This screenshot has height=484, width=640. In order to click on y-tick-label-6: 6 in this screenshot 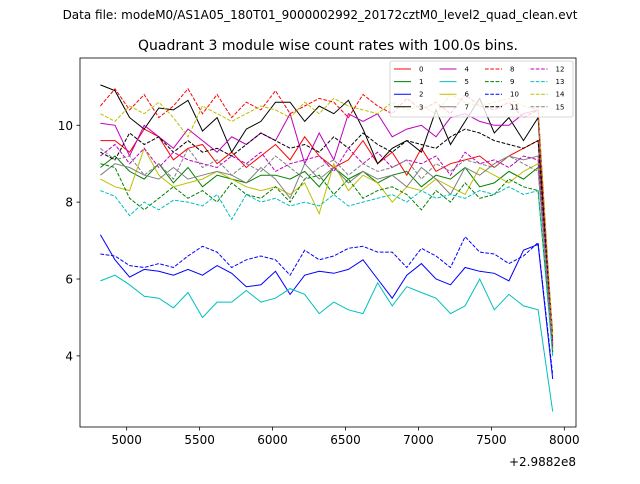, I will do `click(69, 280)`.